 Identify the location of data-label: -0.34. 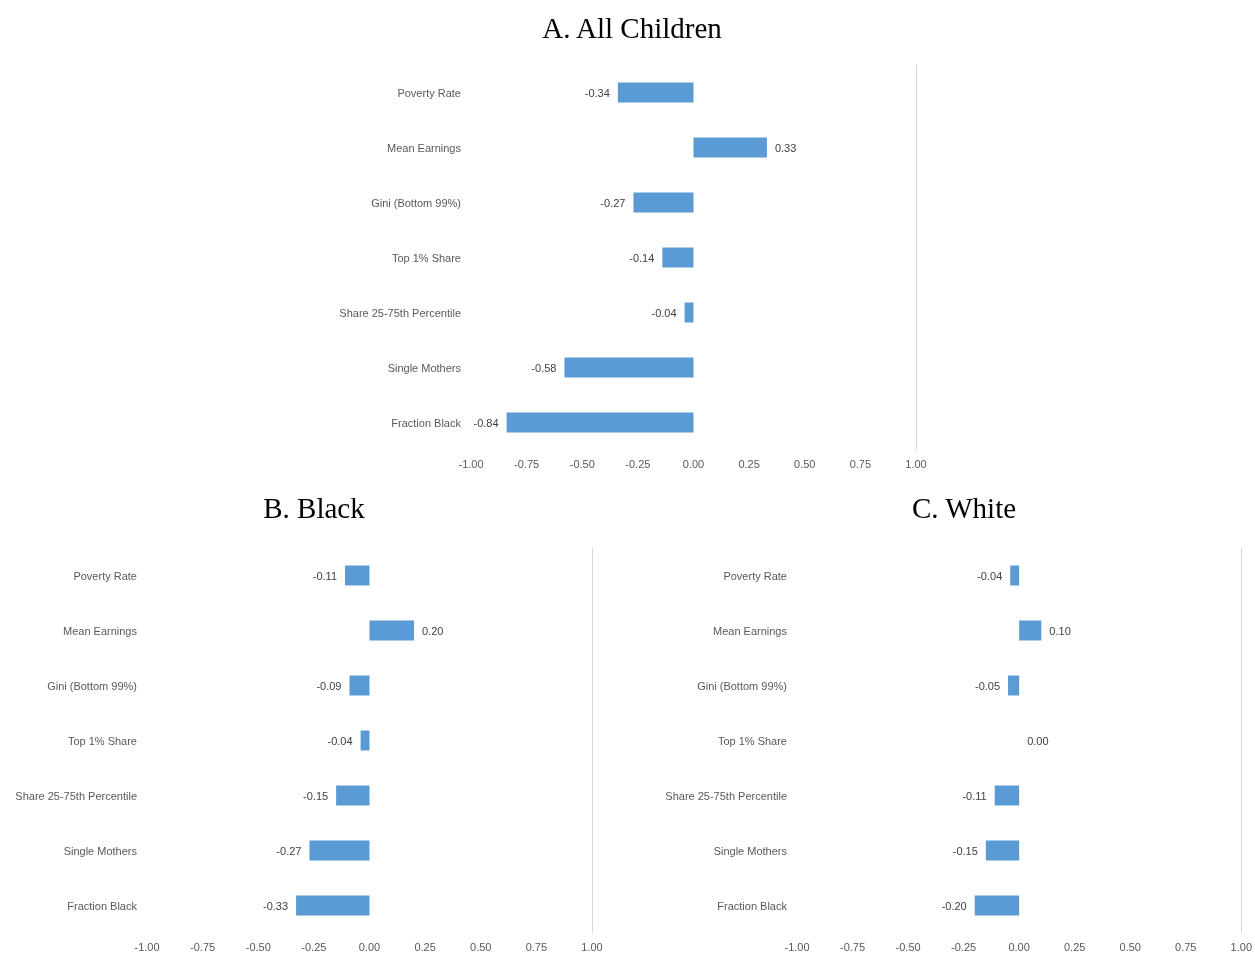
(597, 92).